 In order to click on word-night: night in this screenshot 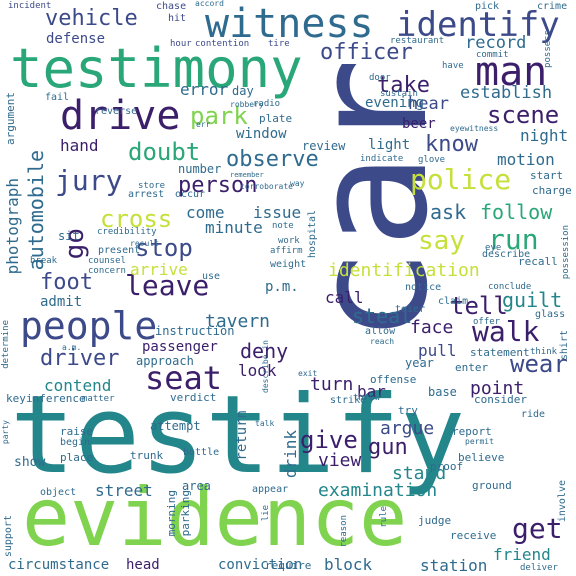, I will do `click(544, 135)`.